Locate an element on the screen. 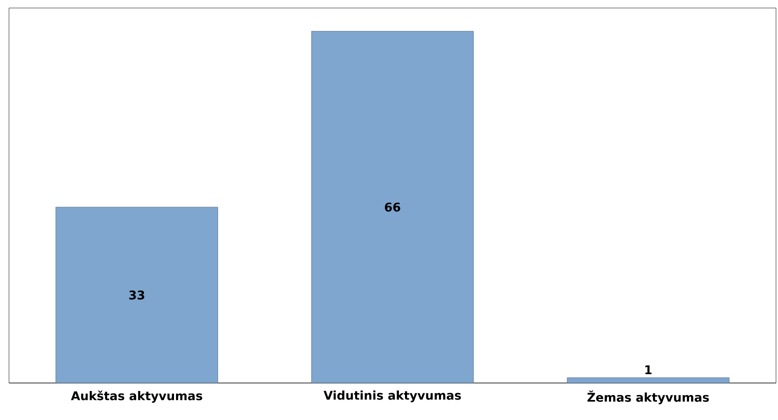  x-tick-label: Aukštas aktyvumas is located at coordinates (136, 396).